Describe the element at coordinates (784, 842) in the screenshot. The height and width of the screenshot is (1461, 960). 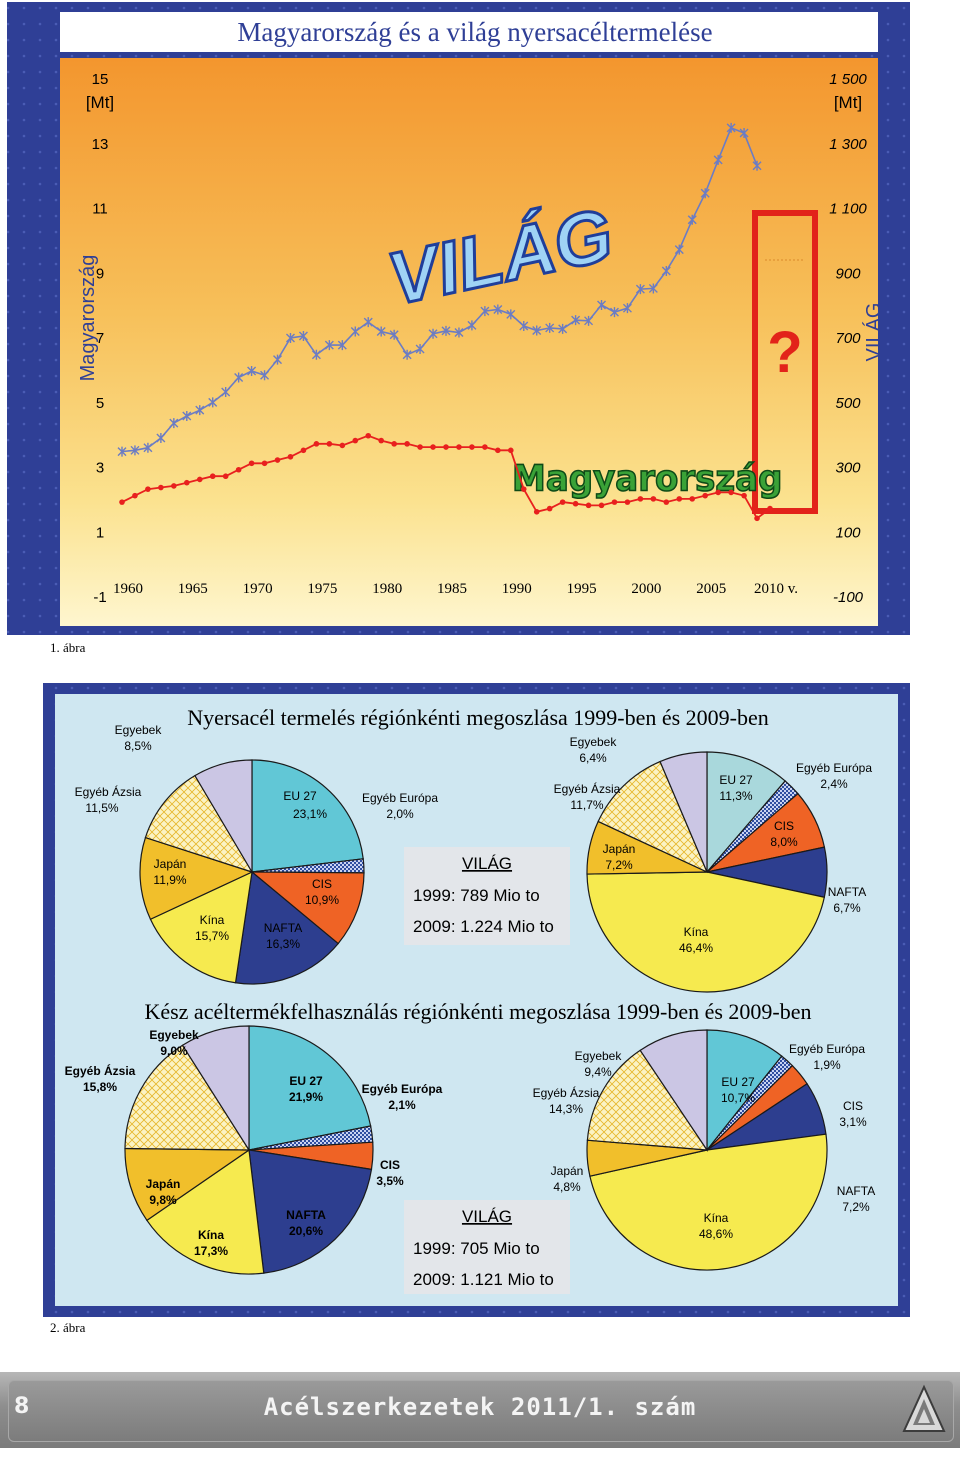
I see `slice-value: 8,0%` at that location.